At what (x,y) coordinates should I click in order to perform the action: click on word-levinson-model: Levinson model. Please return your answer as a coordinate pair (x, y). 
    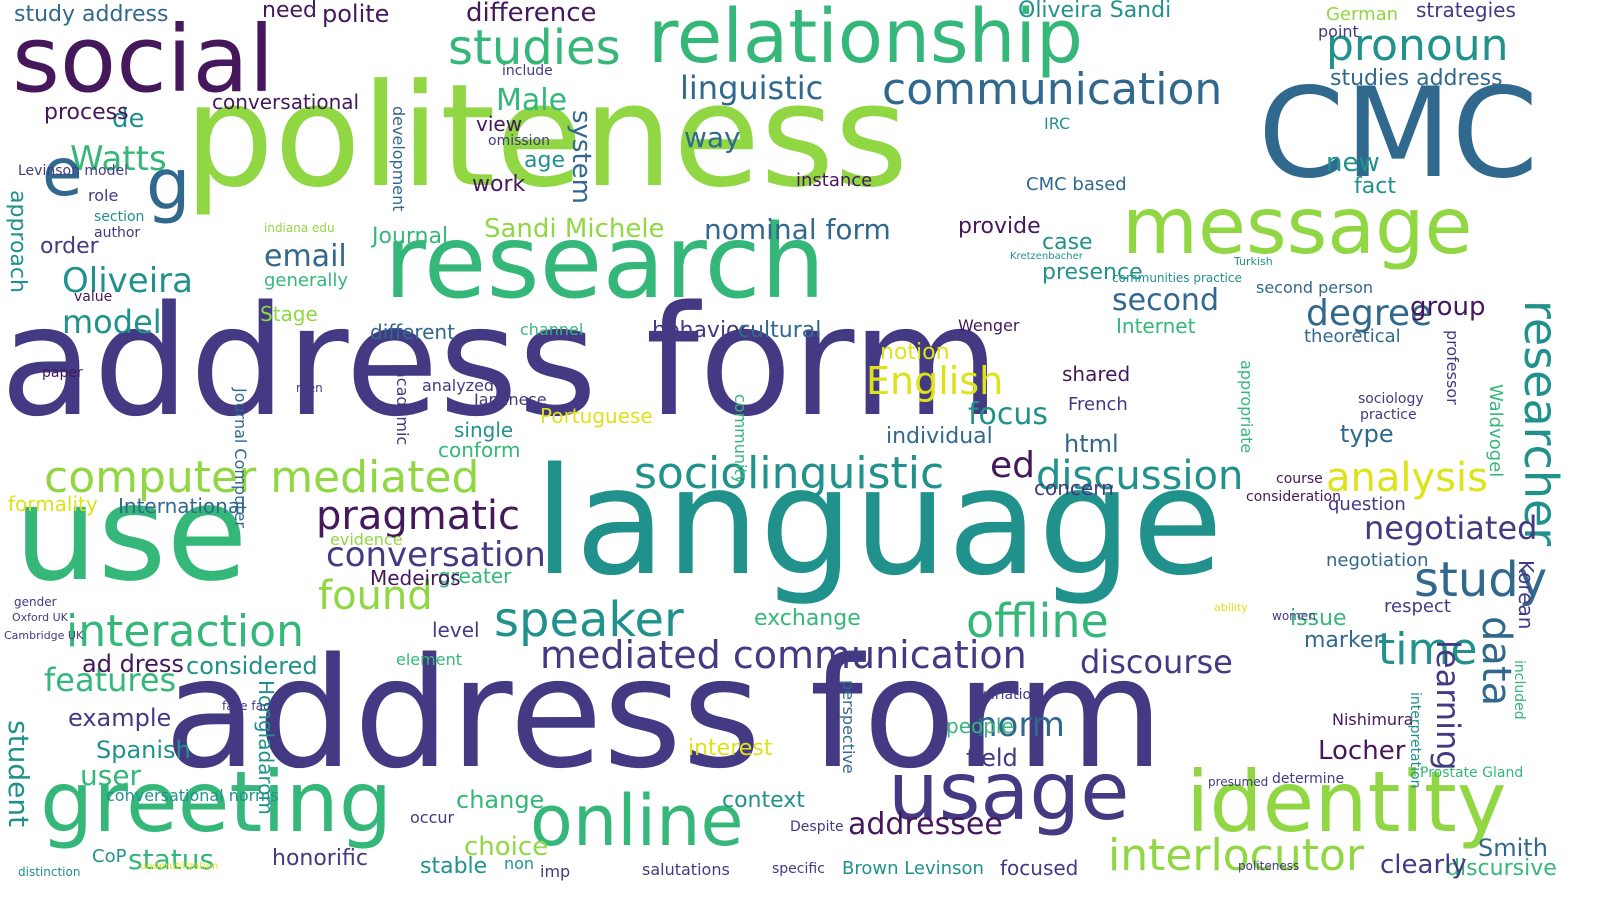
    Looking at the image, I should click on (73, 171).